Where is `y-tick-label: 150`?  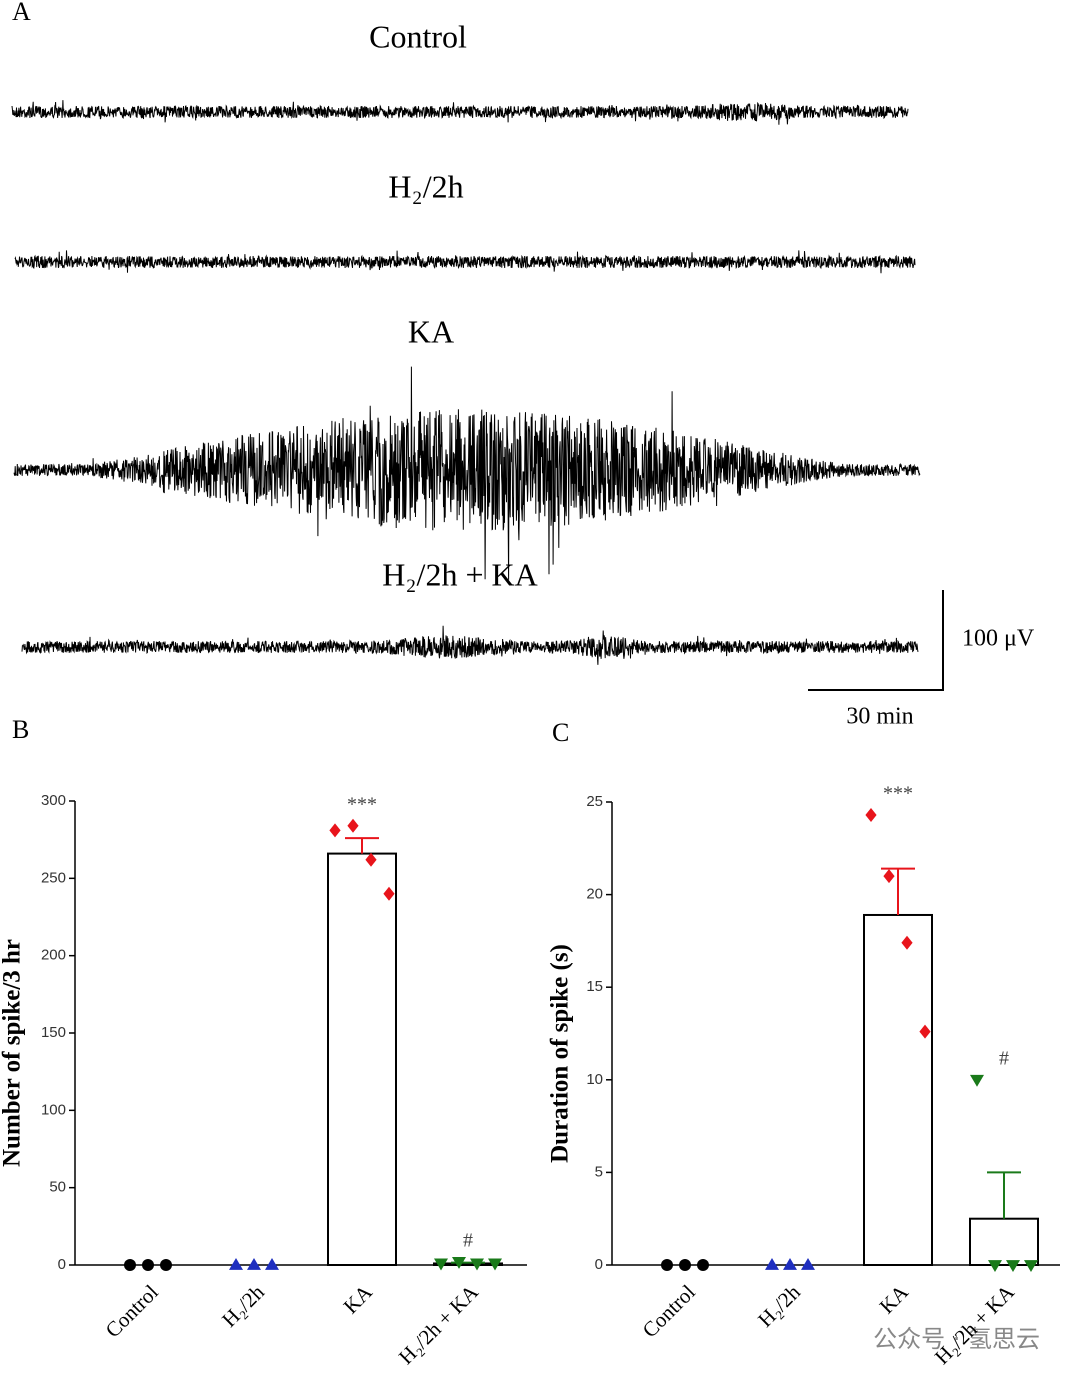
y-tick-label: 150 is located at coordinates (53, 1032).